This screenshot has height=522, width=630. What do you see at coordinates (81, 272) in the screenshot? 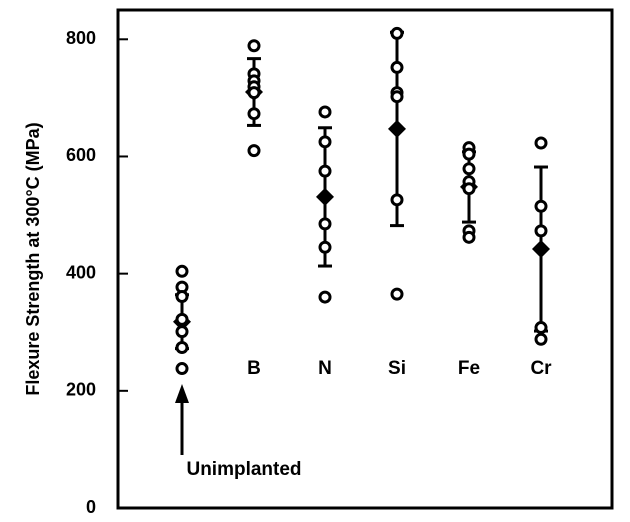
I see `y-tick-label: 400` at bounding box center [81, 272].